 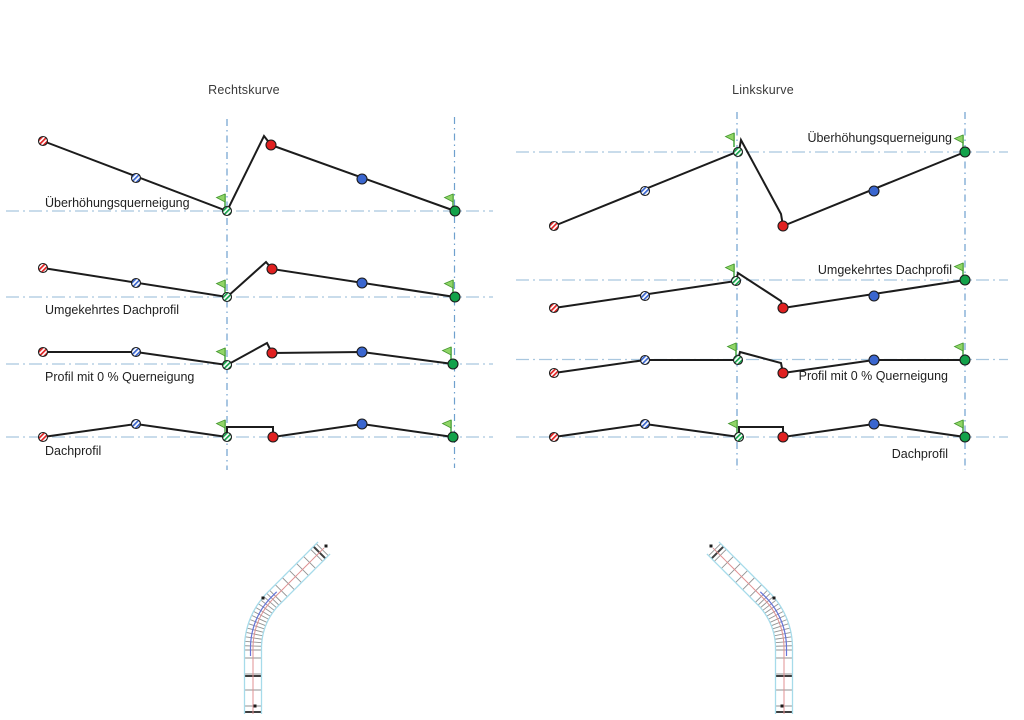 What do you see at coordinates (879, 138) in the screenshot?
I see `label-ueberhoehungsquerneigung-right: Überhöhungsquerneigung` at bounding box center [879, 138].